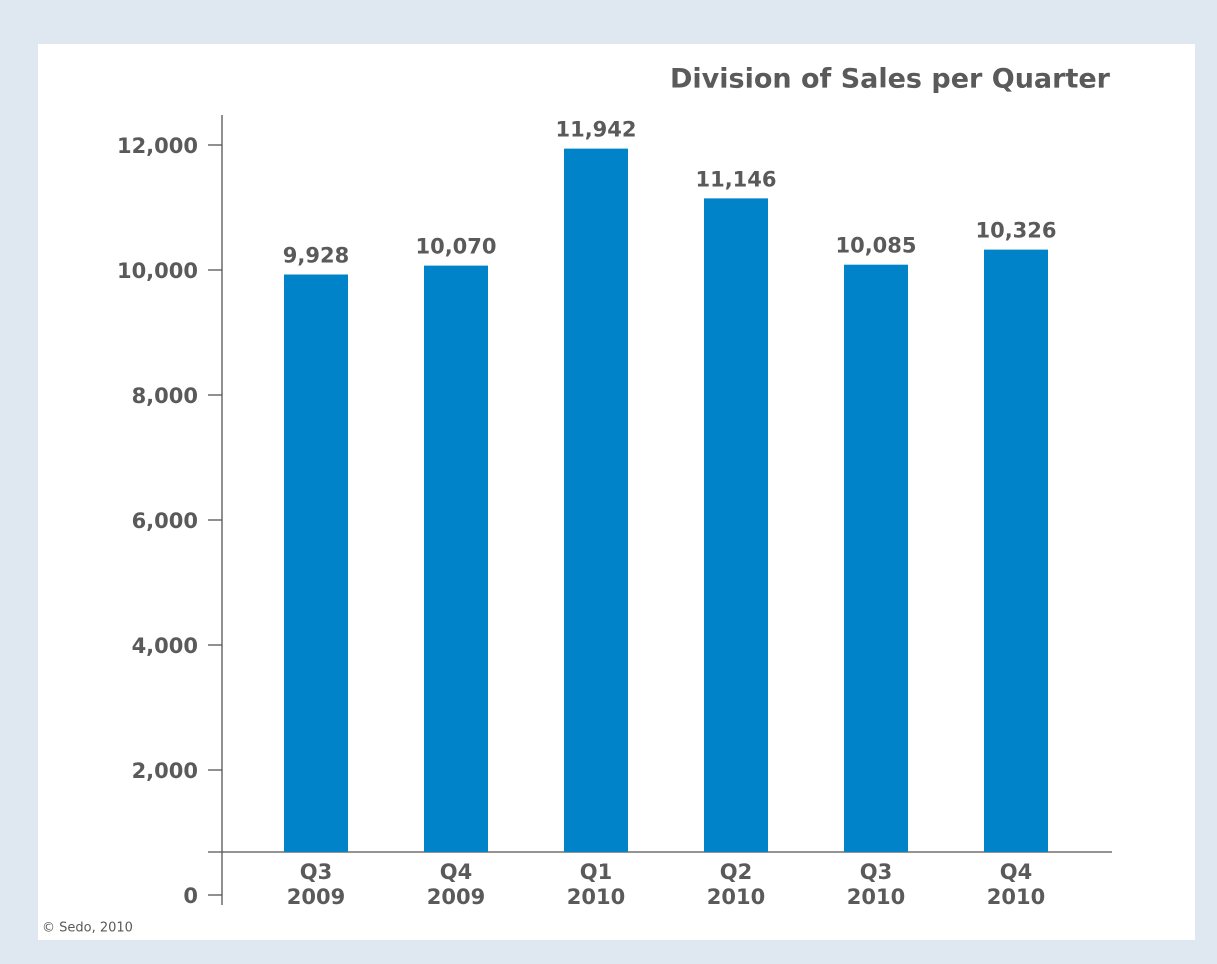 The height and width of the screenshot is (964, 1217). What do you see at coordinates (316, 256) in the screenshot?
I see `value-label: 9,928` at bounding box center [316, 256].